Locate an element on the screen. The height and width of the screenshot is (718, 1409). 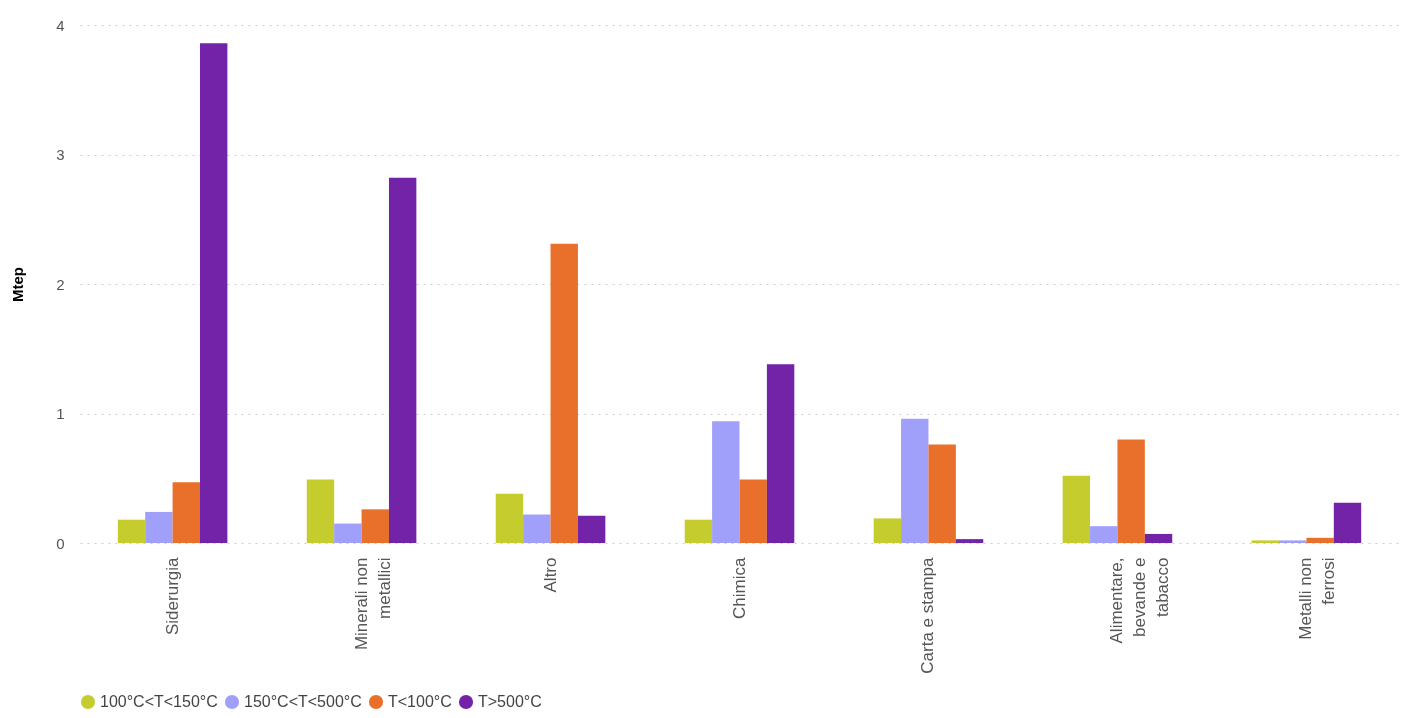
y-tick-label: 4 is located at coordinates (60, 25).